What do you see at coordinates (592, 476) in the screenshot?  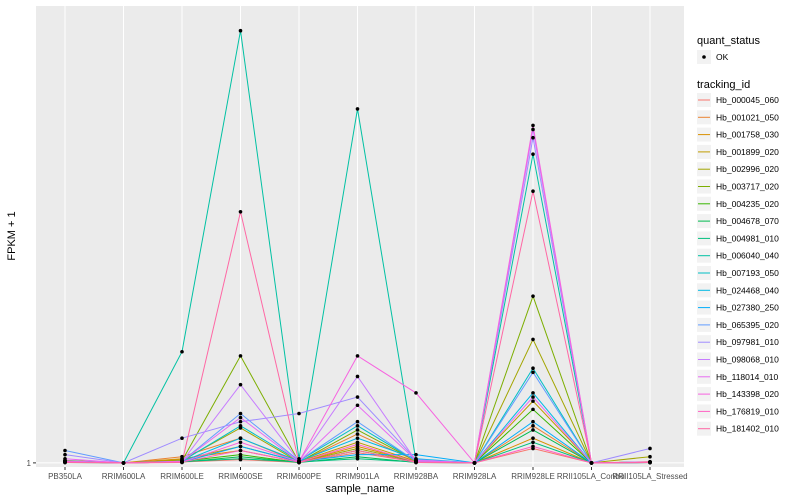 I see `x-tick-label: RRII105LA_Control` at bounding box center [592, 476].